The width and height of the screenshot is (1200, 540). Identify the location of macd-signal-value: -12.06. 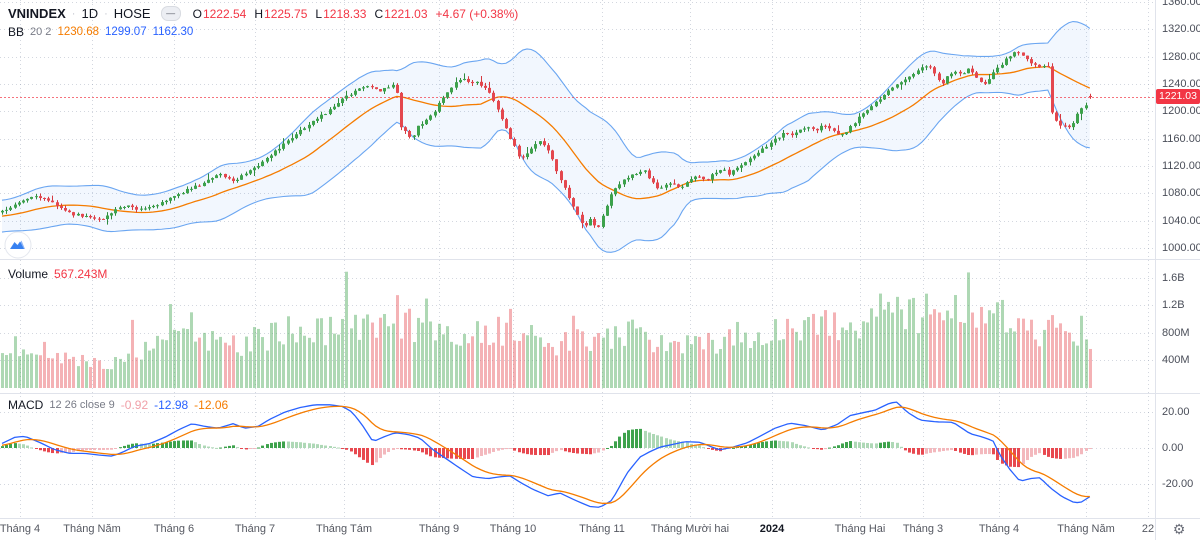
(211, 405).